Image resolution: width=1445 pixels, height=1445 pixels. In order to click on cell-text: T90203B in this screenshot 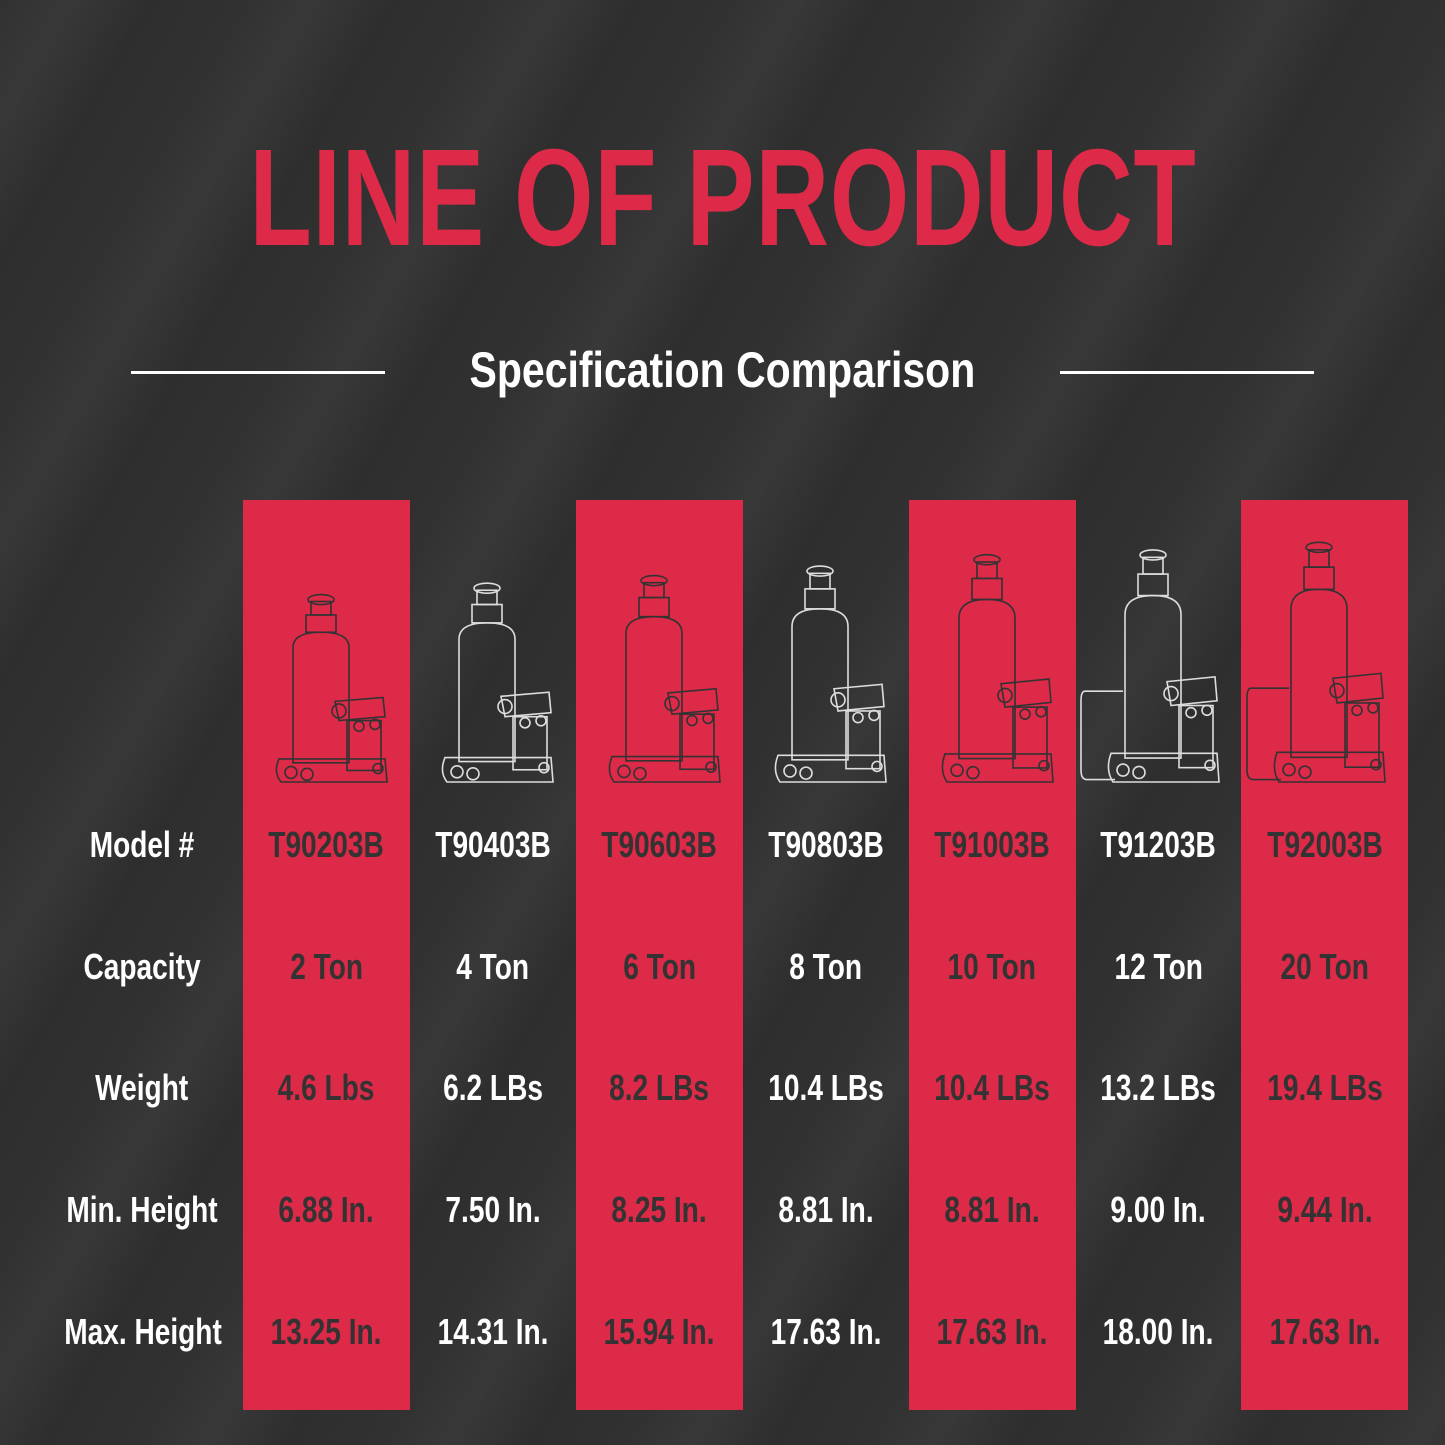, I will do `click(326, 844)`.